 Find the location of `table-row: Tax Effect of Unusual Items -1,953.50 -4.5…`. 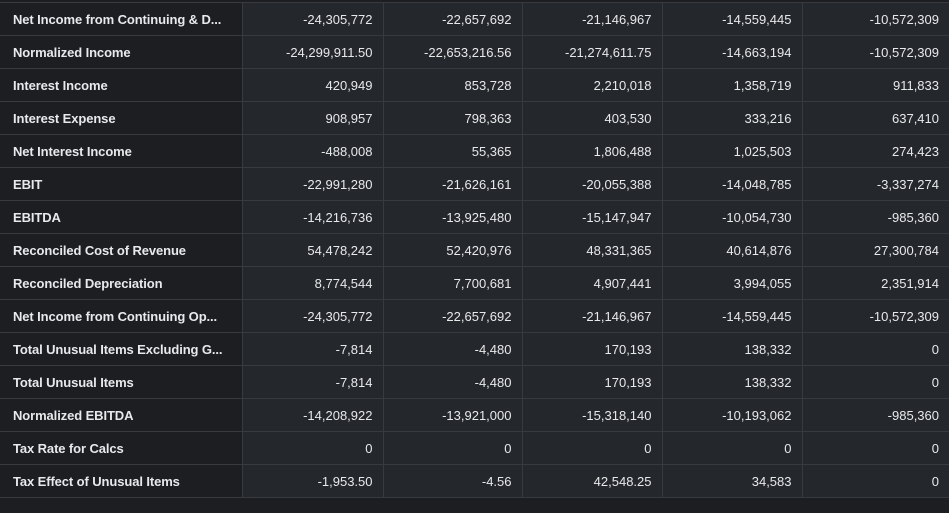

table-row: Tax Effect of Unusual Items -1,953.50 -4.5… is located at coordinates (474, 481).